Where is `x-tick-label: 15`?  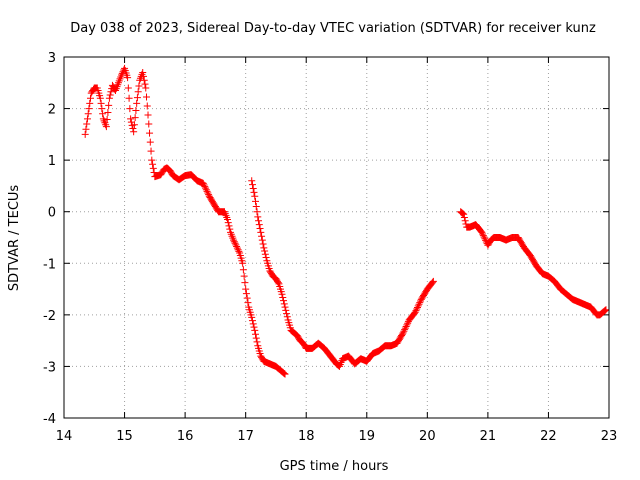 x-tick-label: 15 is located at coordinates (124, 436).